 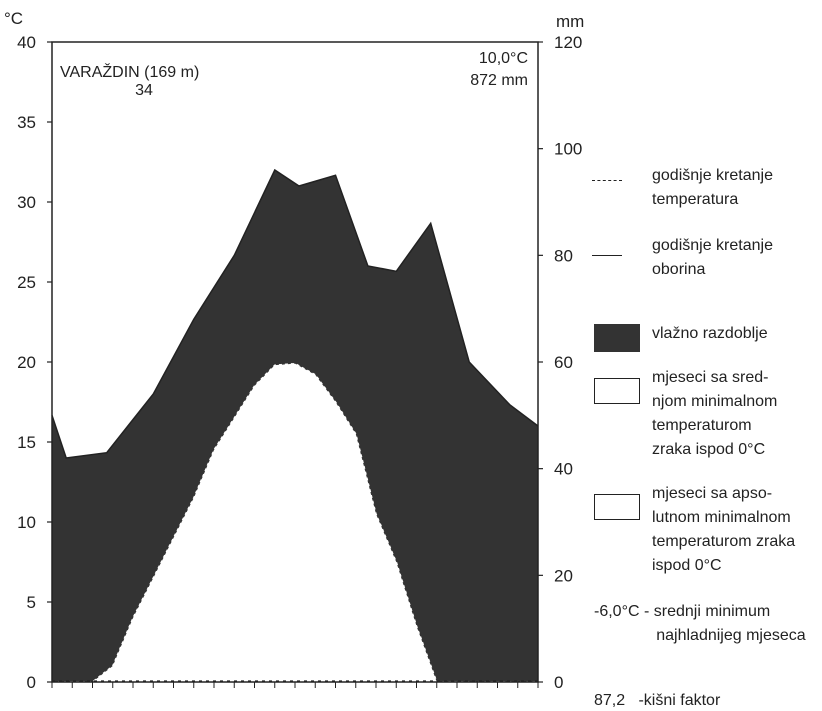 I want to click on right-tick-label: 20, so click(x=563, y=575).